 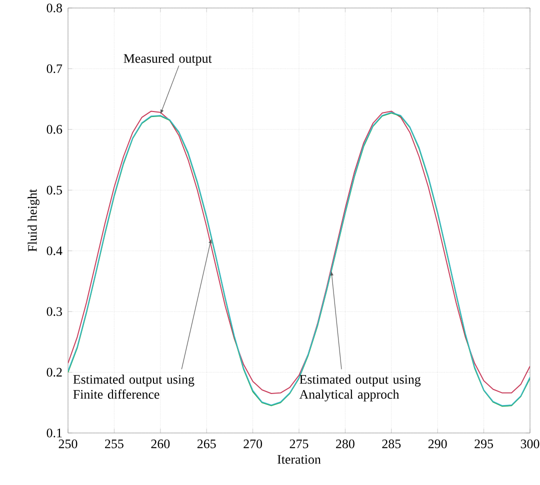 What do you see at coordinates (54, 190) in the screenshot?
I see `y-tick-label: 0.5` at bounding box center [54, 190].